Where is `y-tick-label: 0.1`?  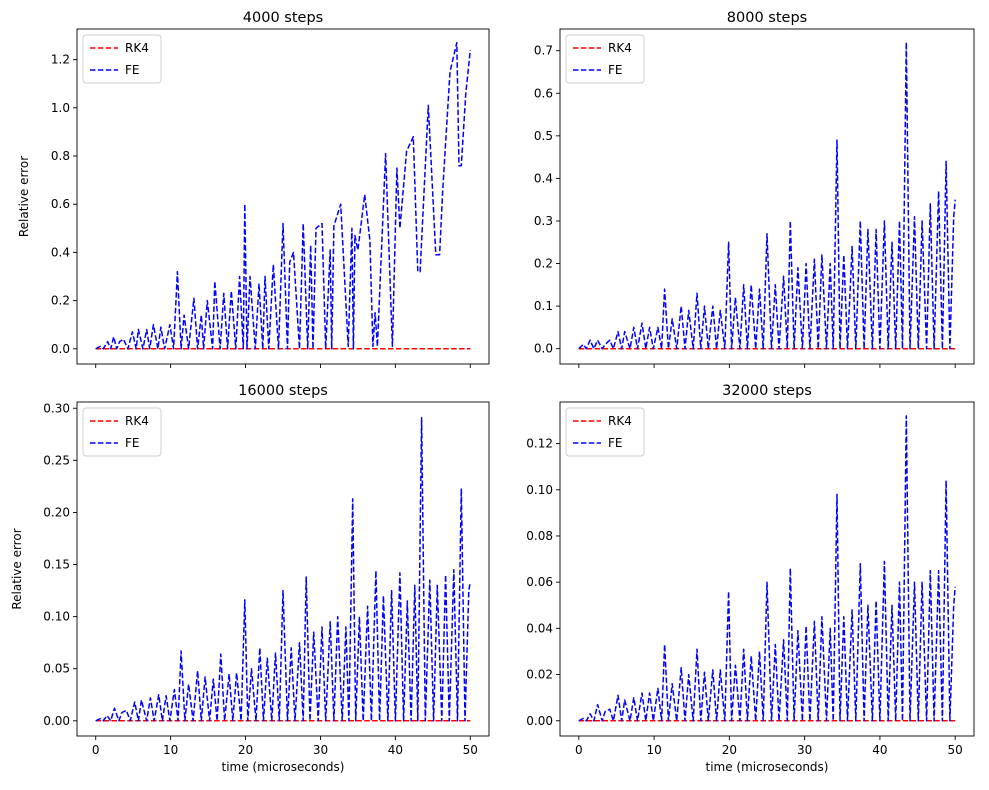
y-tick-label: 0.1 is located at coordinates (543, 306).